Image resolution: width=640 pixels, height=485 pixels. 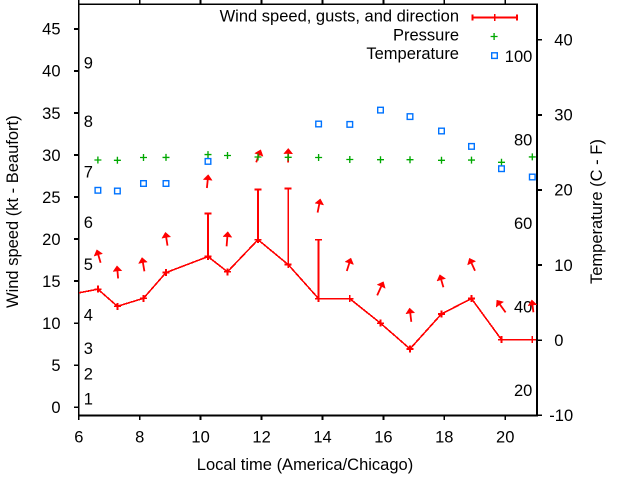 What do you see at coordinates (88, 316) in the screenshot?
I see `svg-text: 4` at bounding box center [88, 316].